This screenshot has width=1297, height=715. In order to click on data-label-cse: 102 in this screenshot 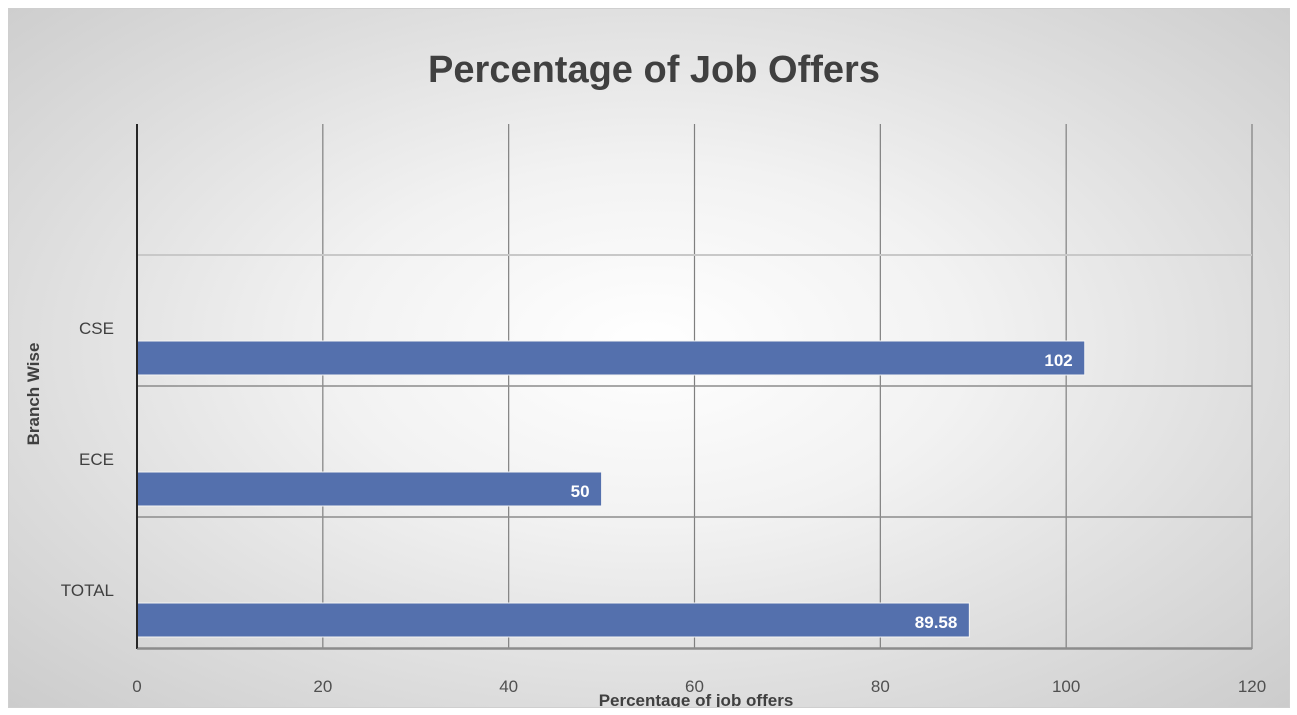, I will do `click(1058, 360)`.